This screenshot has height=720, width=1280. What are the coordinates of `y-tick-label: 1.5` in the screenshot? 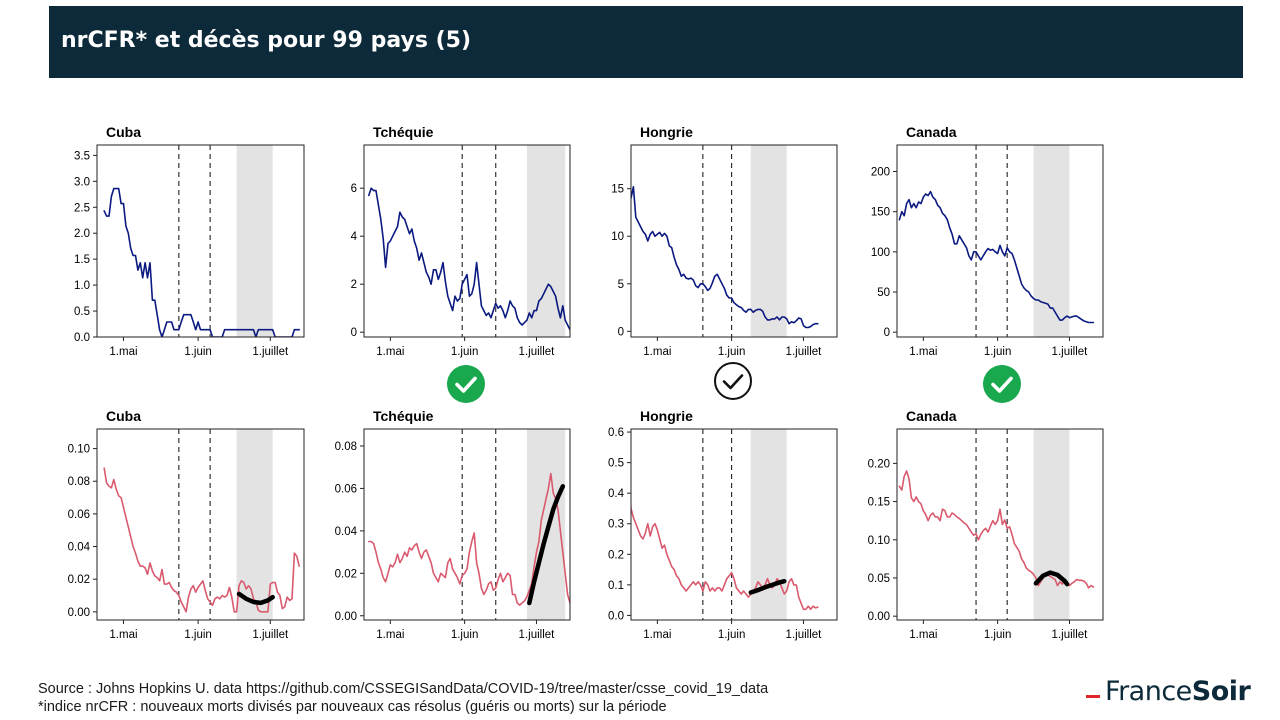 It's located at (82, 260).